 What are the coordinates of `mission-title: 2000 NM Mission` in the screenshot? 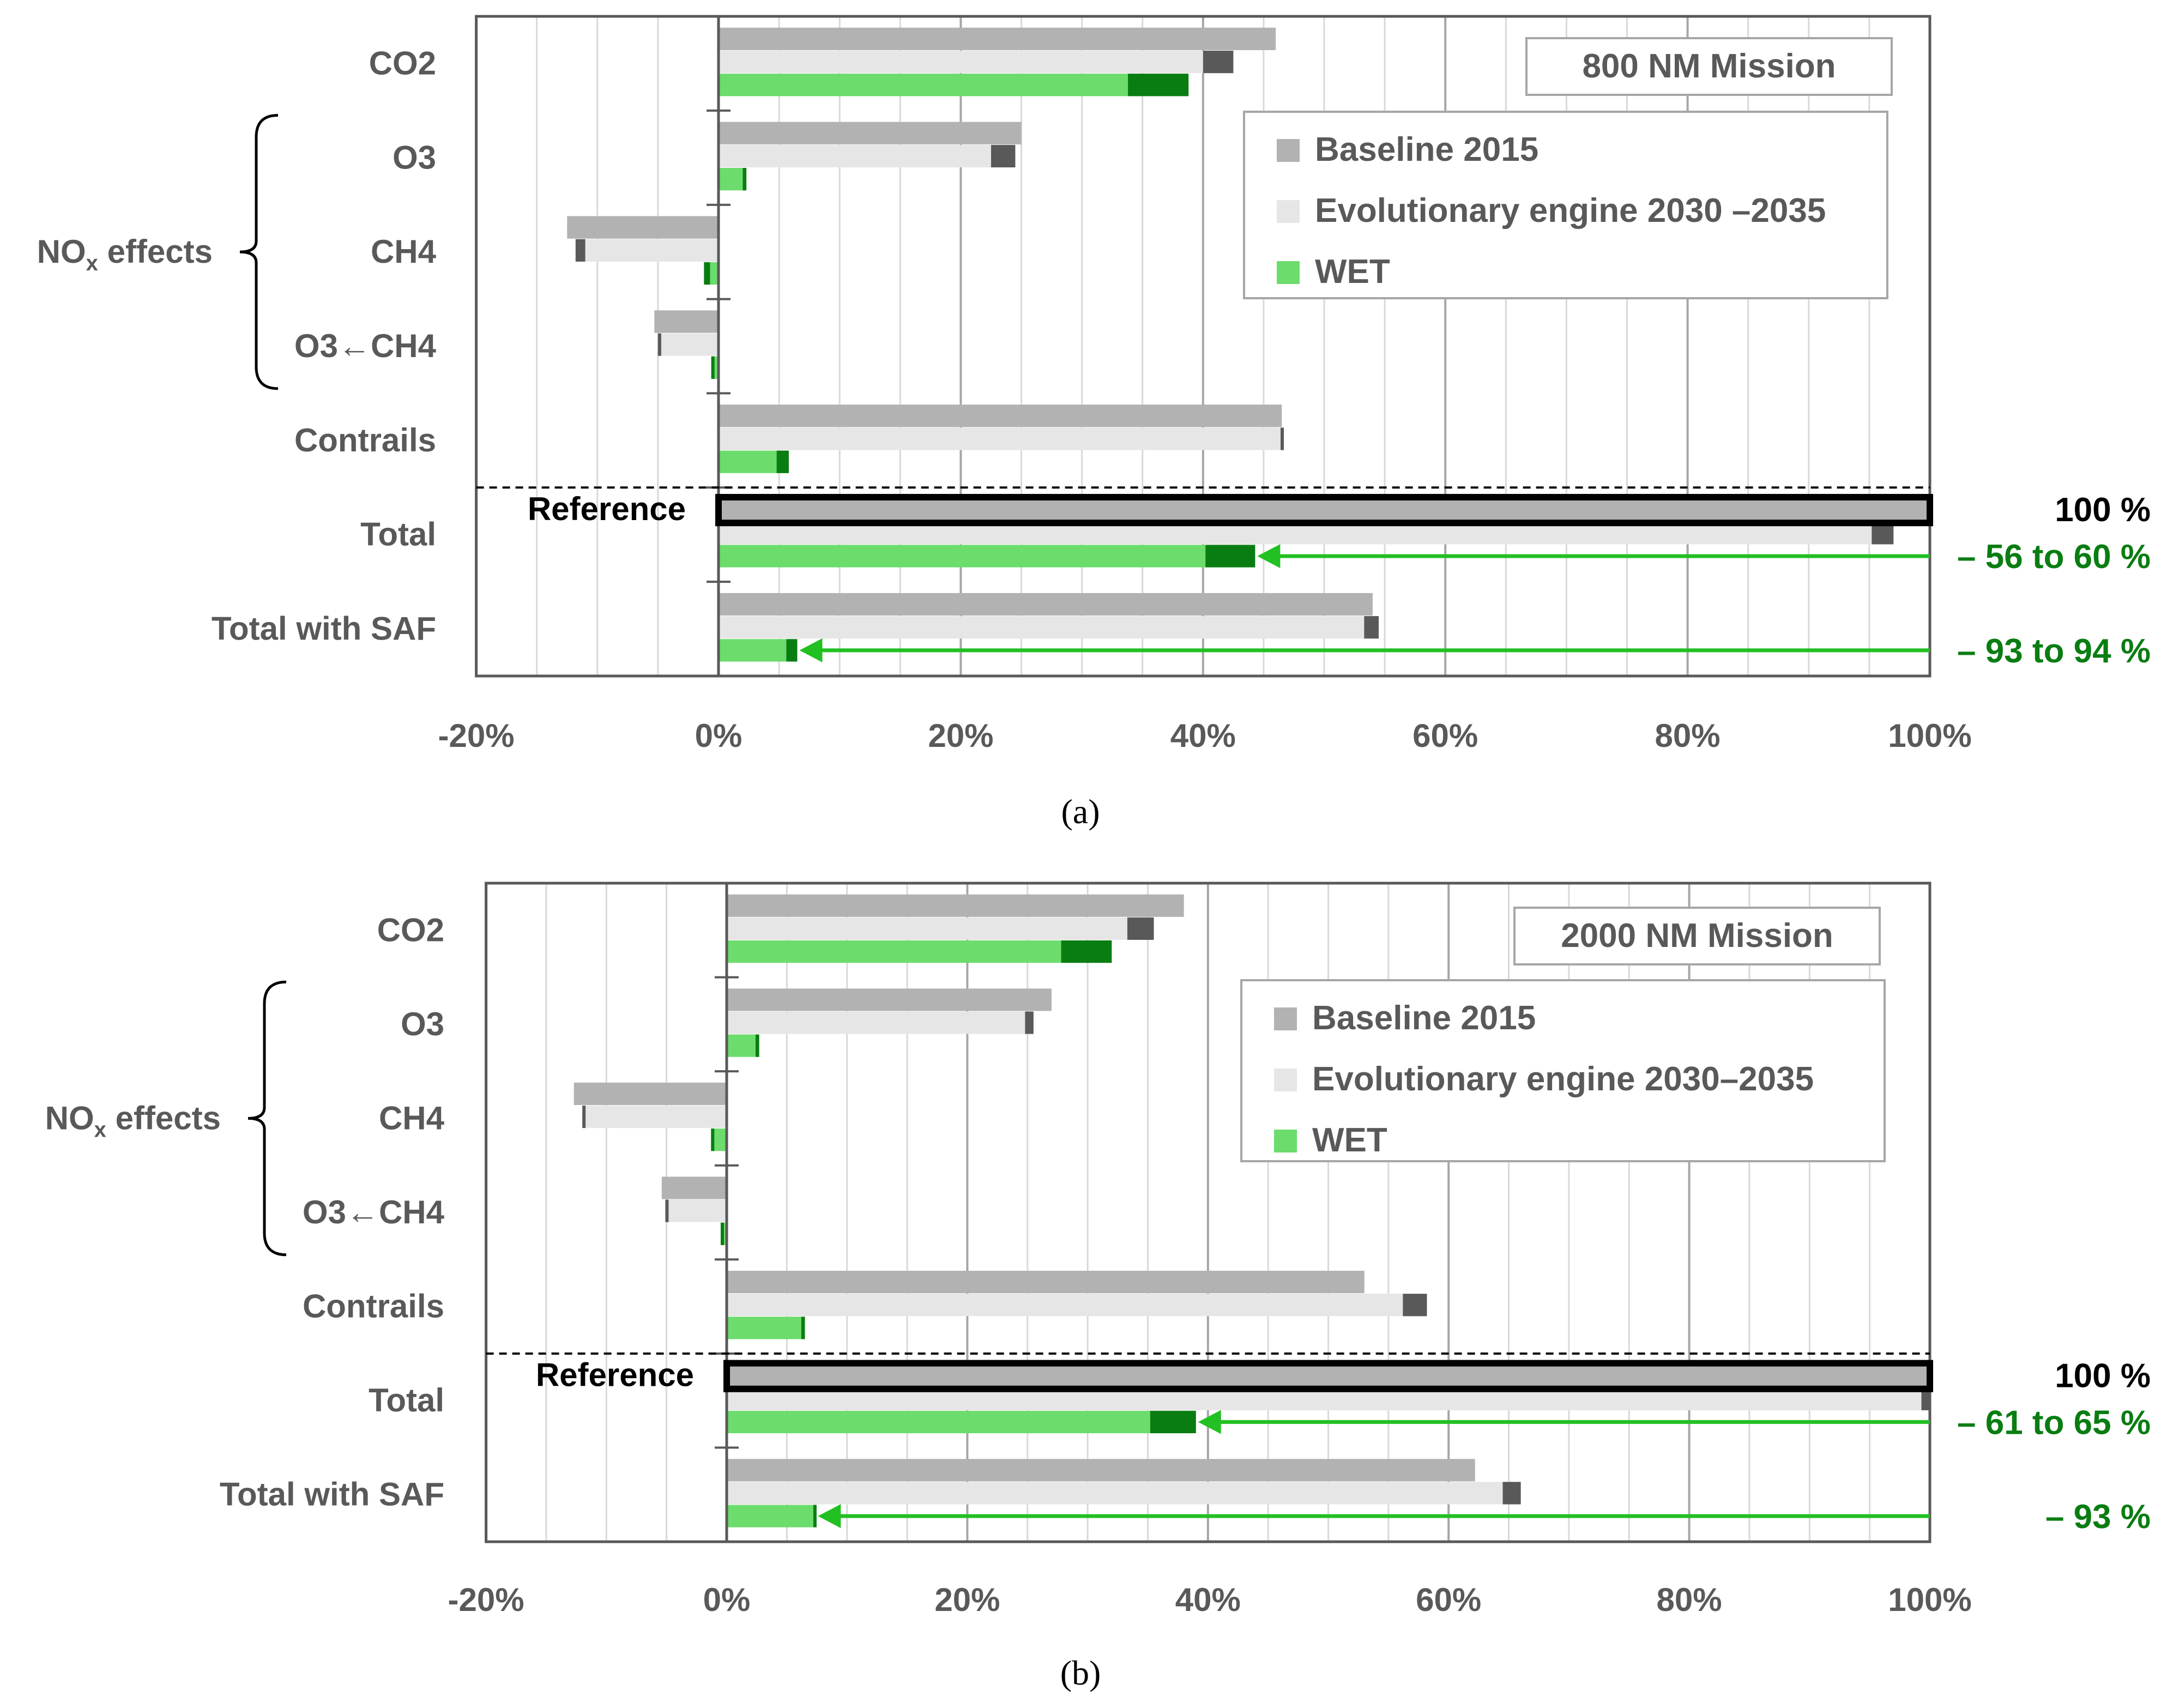 It's located at (1697, 936).